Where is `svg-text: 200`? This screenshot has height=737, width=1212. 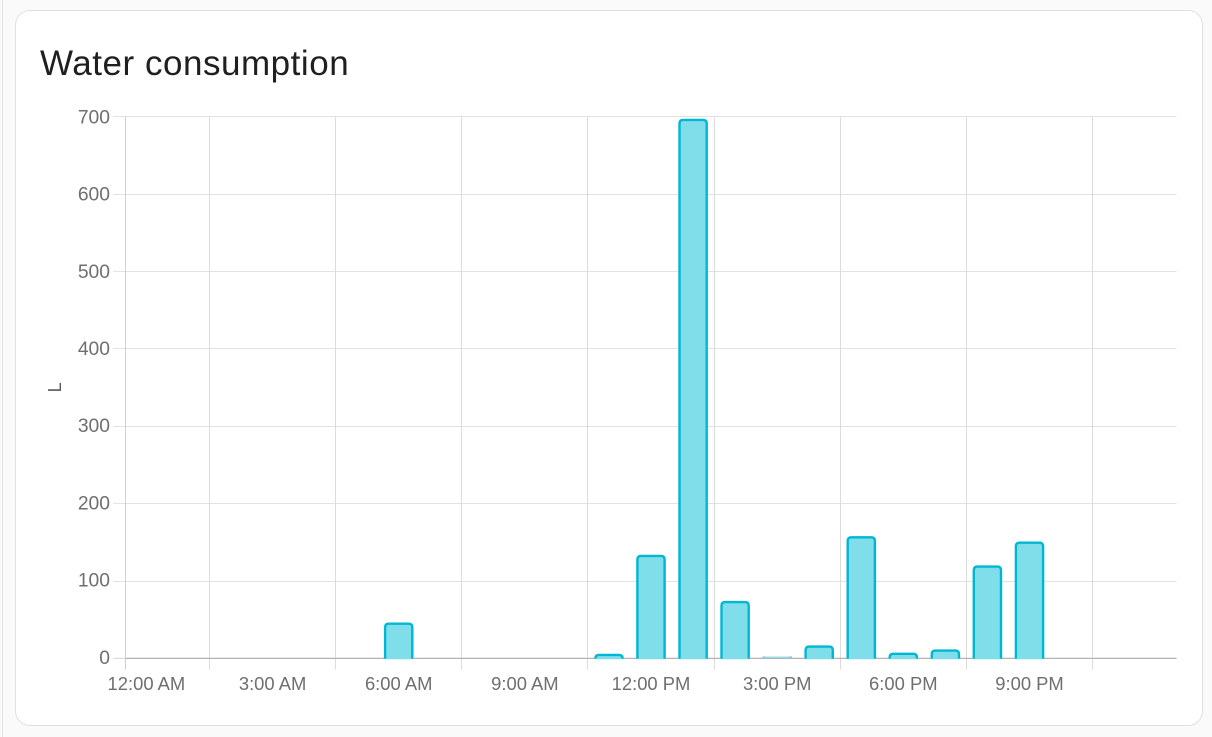 svg-text: 200 is located at coordinates (94, 503).